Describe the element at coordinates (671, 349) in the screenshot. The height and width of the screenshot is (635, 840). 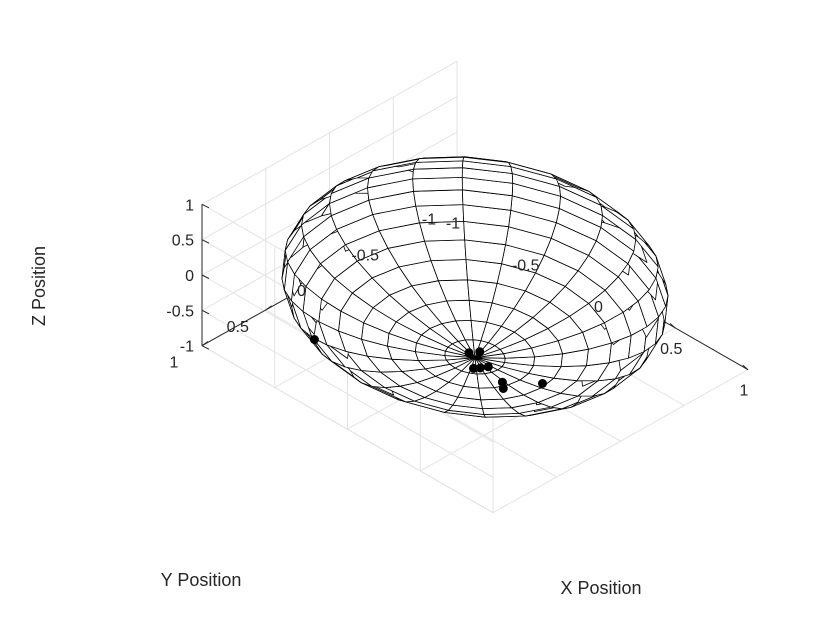
I see `x-tick-label: 0.5` at that location.